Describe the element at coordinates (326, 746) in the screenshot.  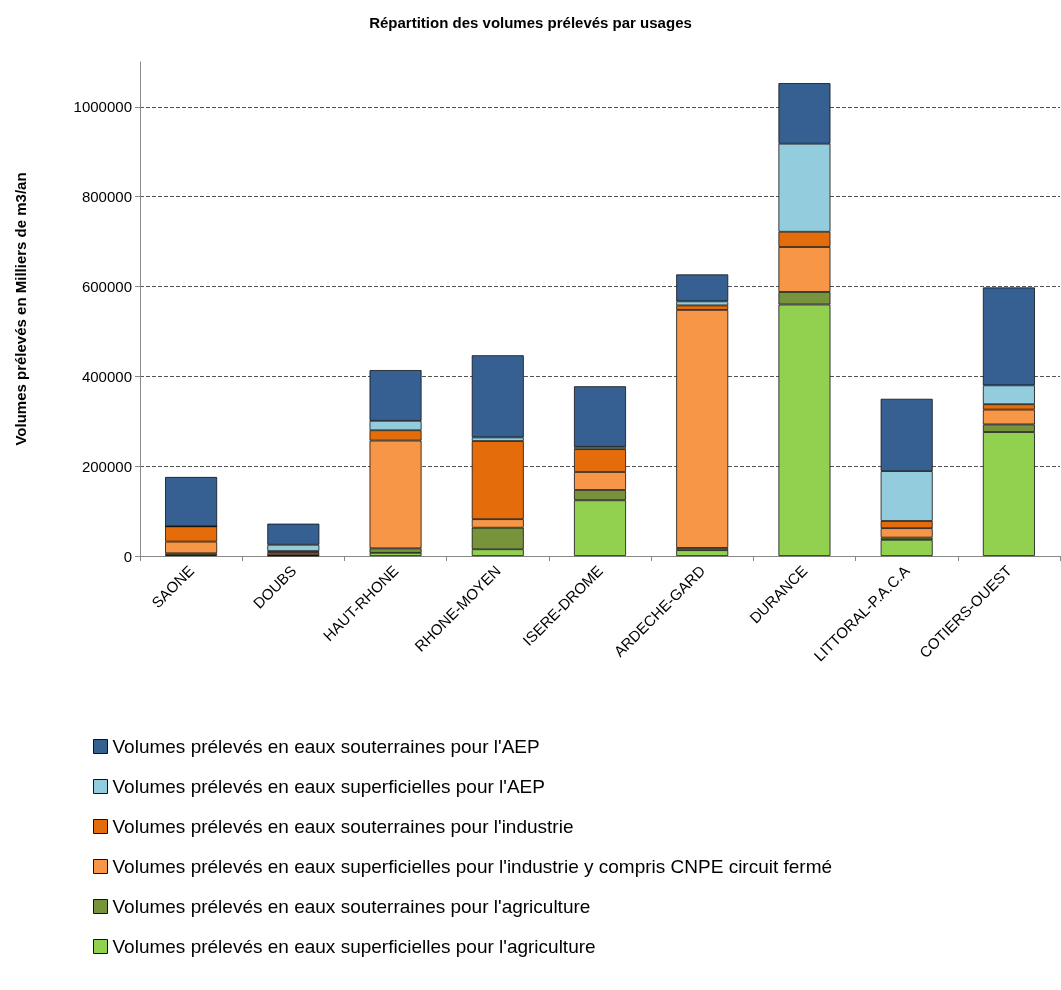
I see `legend-label: Volumes prélevés en eaux souterraines pour l'AEP` at that location.